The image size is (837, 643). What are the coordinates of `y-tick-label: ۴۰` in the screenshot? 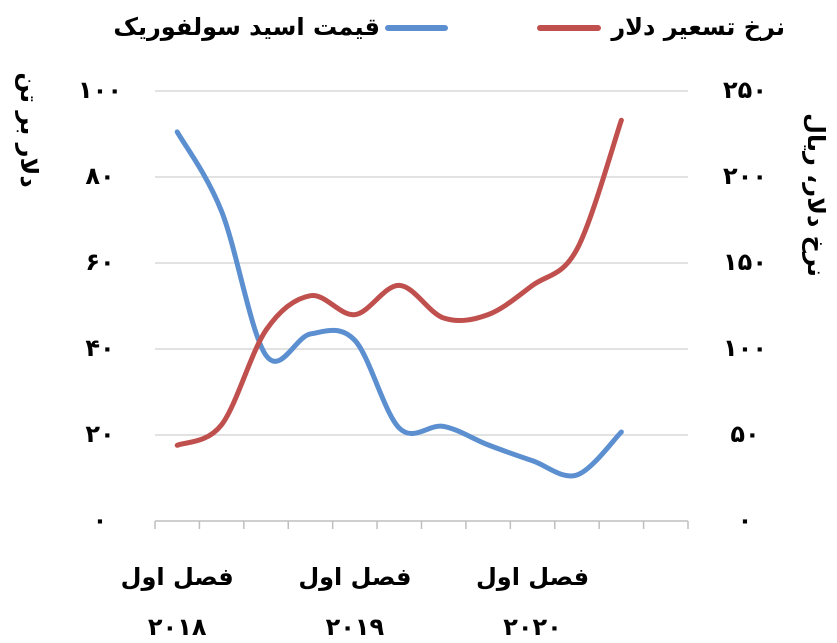 It's located at (99, 348).